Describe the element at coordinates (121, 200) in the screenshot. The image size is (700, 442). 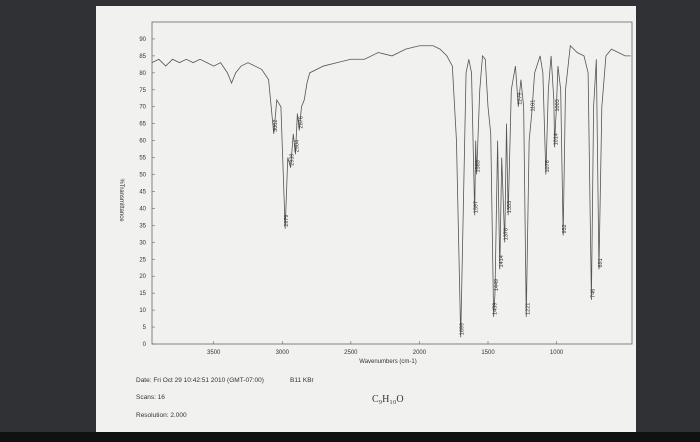
I see `y-axis-label: %Transmittance` at that location.